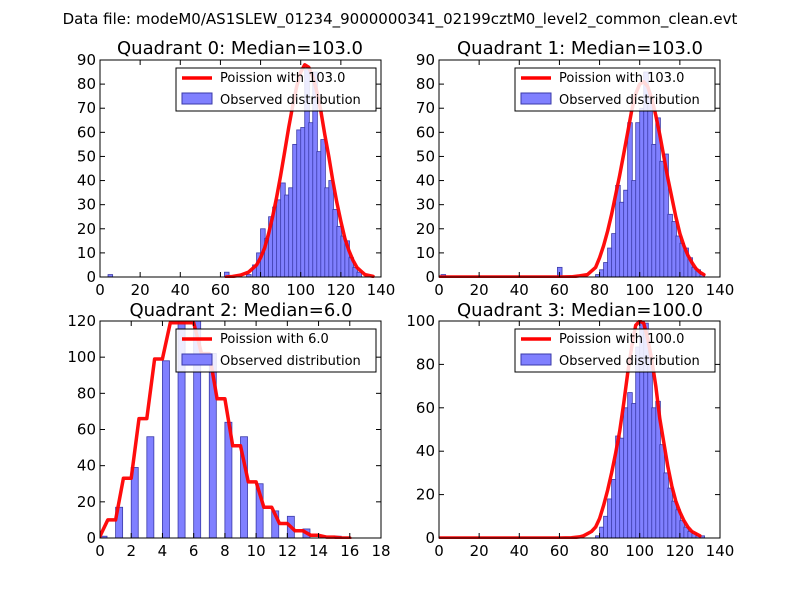  Describe the element at coordinates (240, 48) in the screenshot. I see `panel-title: Quadrant 0: Median=103.0` at that location.